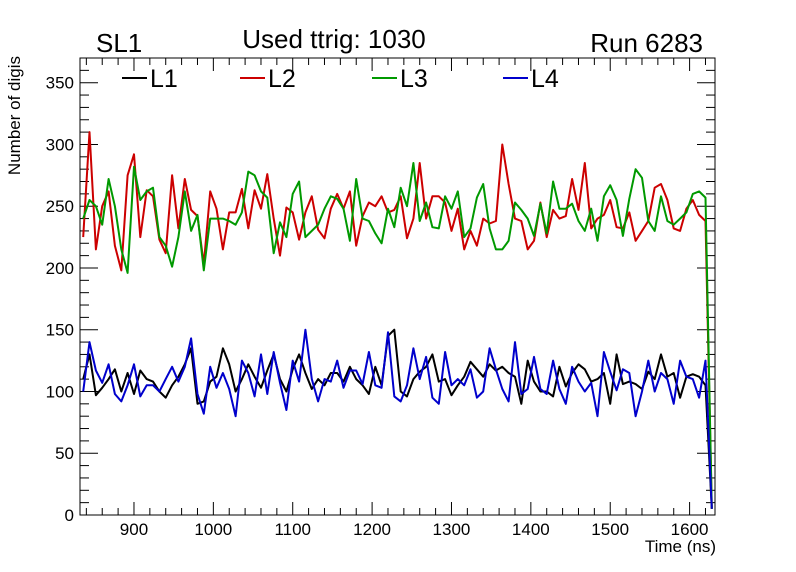 Image resolution: width=796 pixels, height=572 pixels. What do you see at coordinates (414, 529) in the screenshot?
I see `x-tick-labels: 900 1000 1100 1200 1300 1400 1500 1600` at bounding box center [414, 529].